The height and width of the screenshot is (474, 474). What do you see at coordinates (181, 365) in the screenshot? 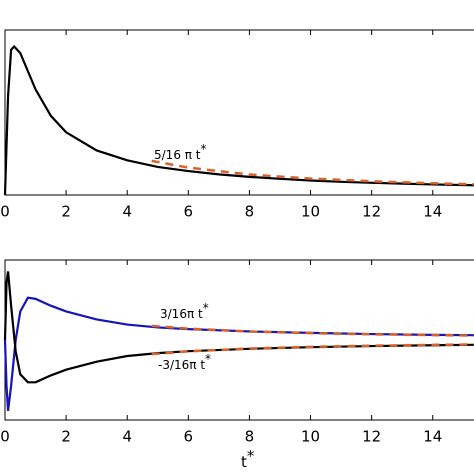
I see `annotation-text: -3/16π t` at bounding box center [181, 365].